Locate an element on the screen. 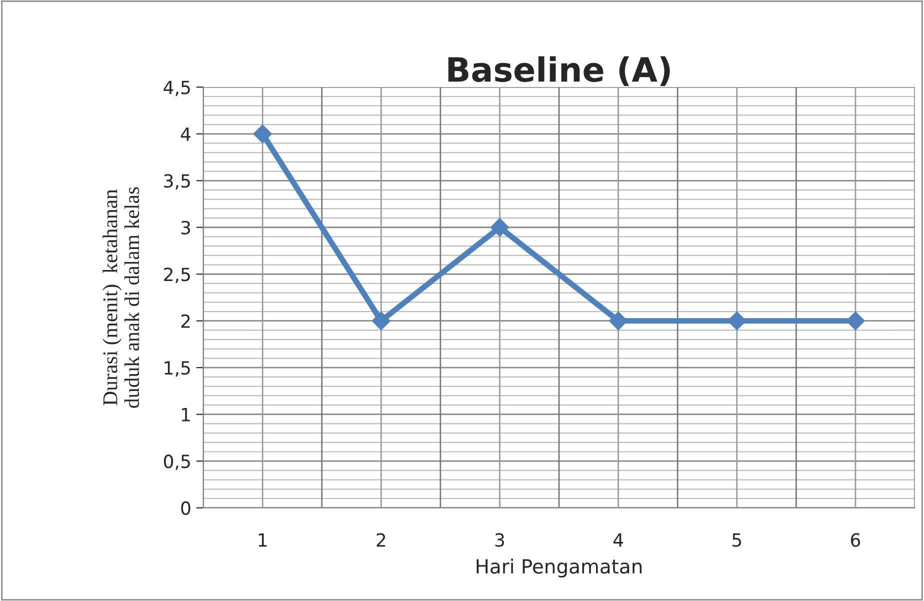  y-tick-label: 0 is located at coordinates (185, 508).